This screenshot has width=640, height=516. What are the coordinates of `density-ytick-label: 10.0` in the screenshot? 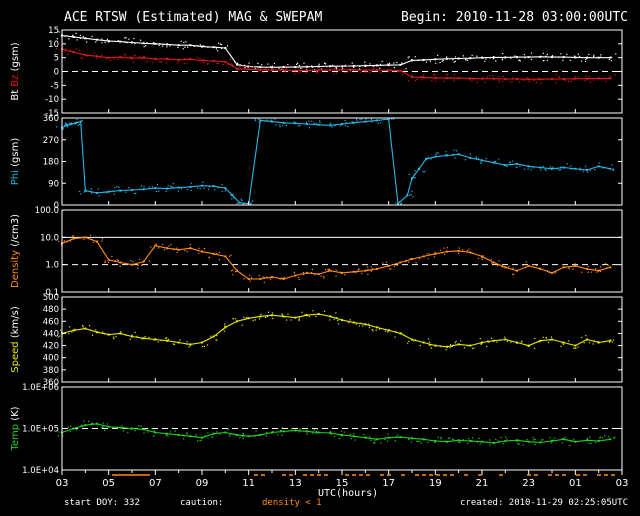 It's located at (49, 238).